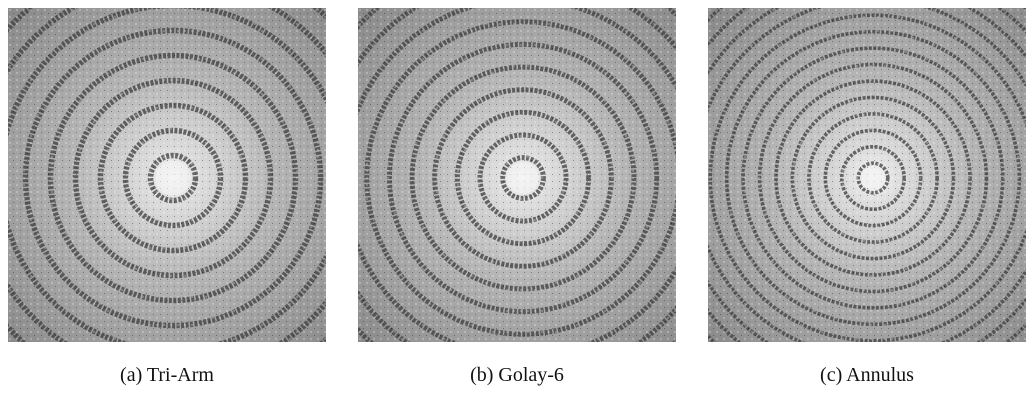 The height and width of the screenshot is (400, 1034). I want to click on caption-golay-6: (b) Golay-6, so click(517, 375).